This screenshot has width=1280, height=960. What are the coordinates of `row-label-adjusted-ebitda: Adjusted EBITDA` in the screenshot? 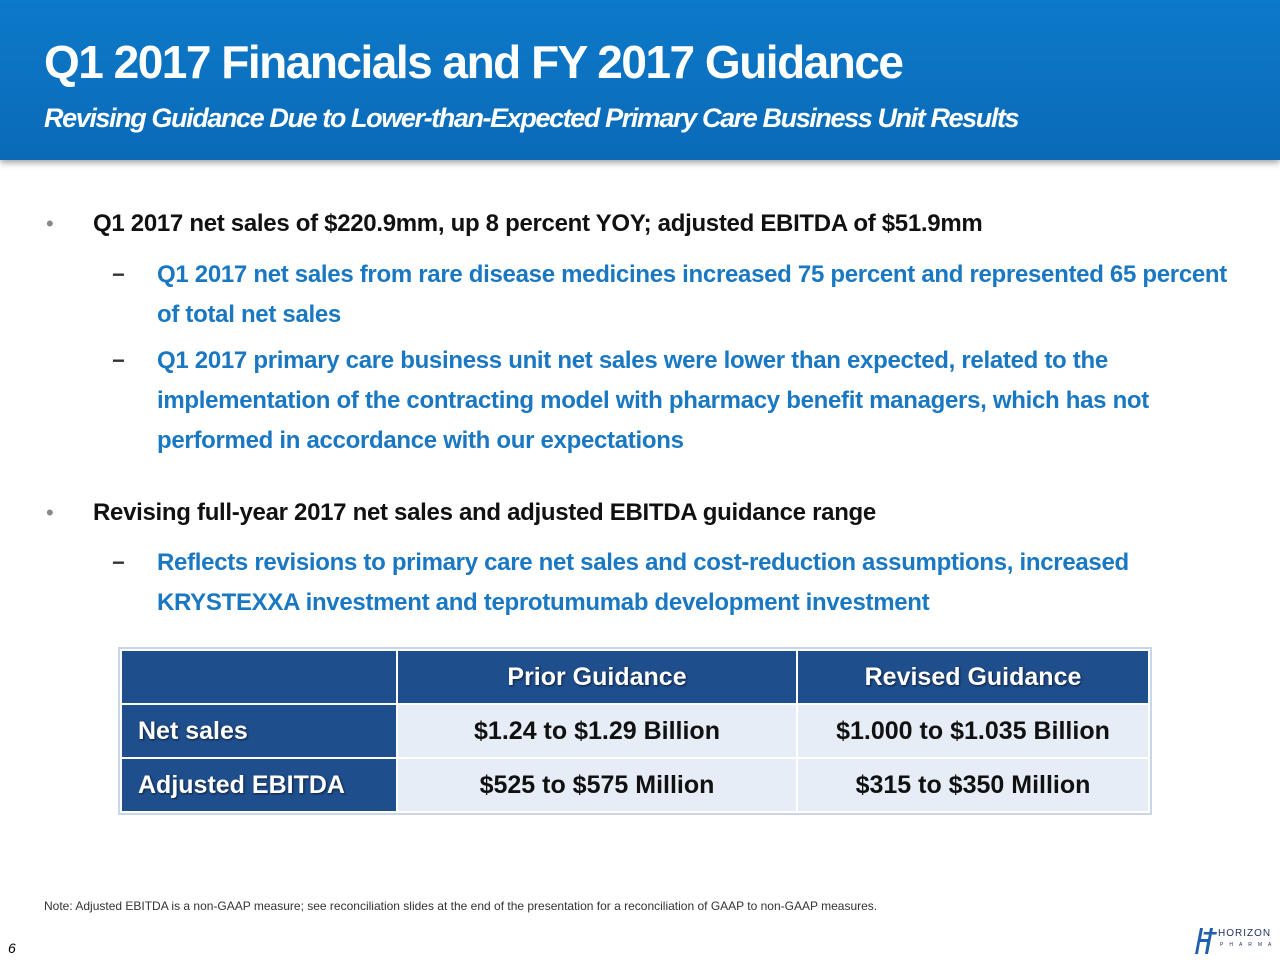 It's located at (259, 785).